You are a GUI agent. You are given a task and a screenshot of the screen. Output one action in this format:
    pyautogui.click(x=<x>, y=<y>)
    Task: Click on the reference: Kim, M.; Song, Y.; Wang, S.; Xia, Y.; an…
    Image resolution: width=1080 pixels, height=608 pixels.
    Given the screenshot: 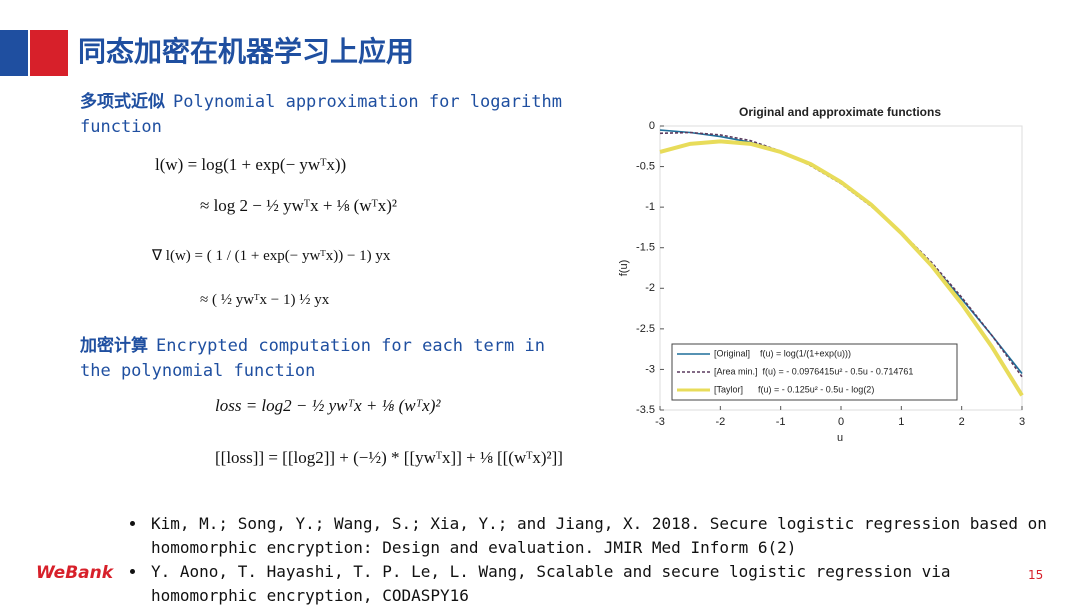 What is the action you would take?
    pyautogui.click(x=597, y=536)
    